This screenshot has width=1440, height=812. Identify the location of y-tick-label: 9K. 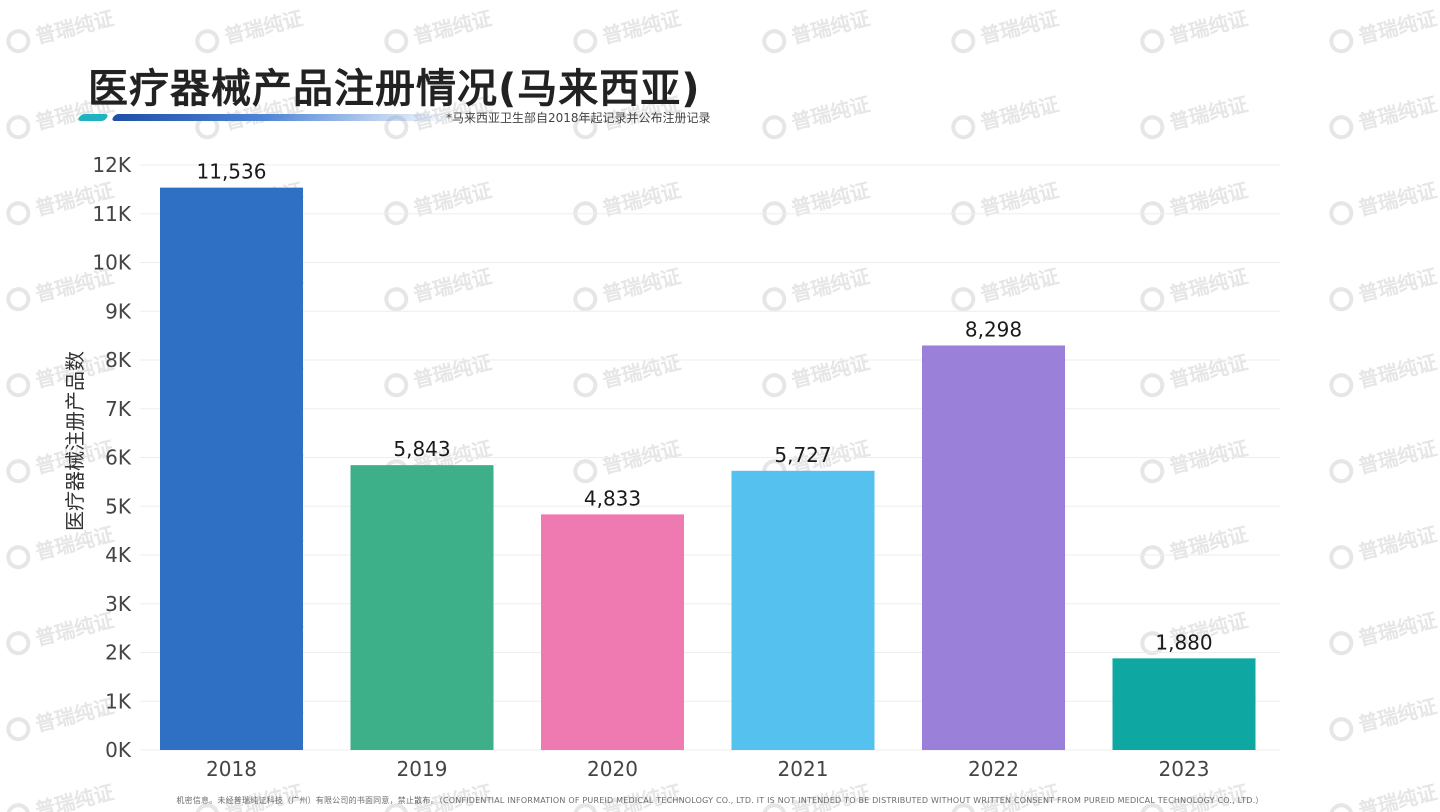
(118, 311).